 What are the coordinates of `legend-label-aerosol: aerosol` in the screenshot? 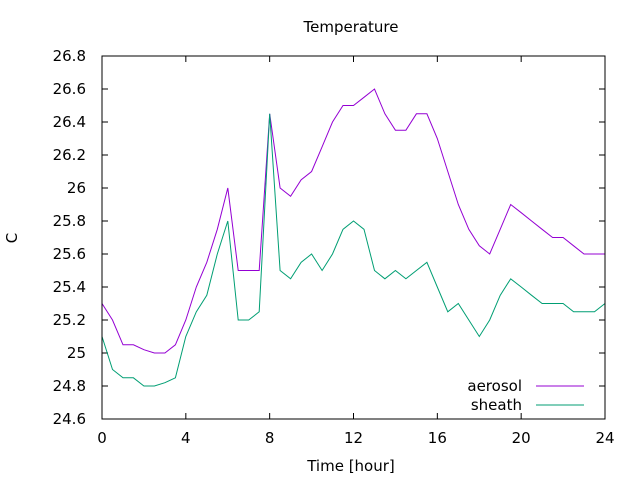 It's located at (494, 386).